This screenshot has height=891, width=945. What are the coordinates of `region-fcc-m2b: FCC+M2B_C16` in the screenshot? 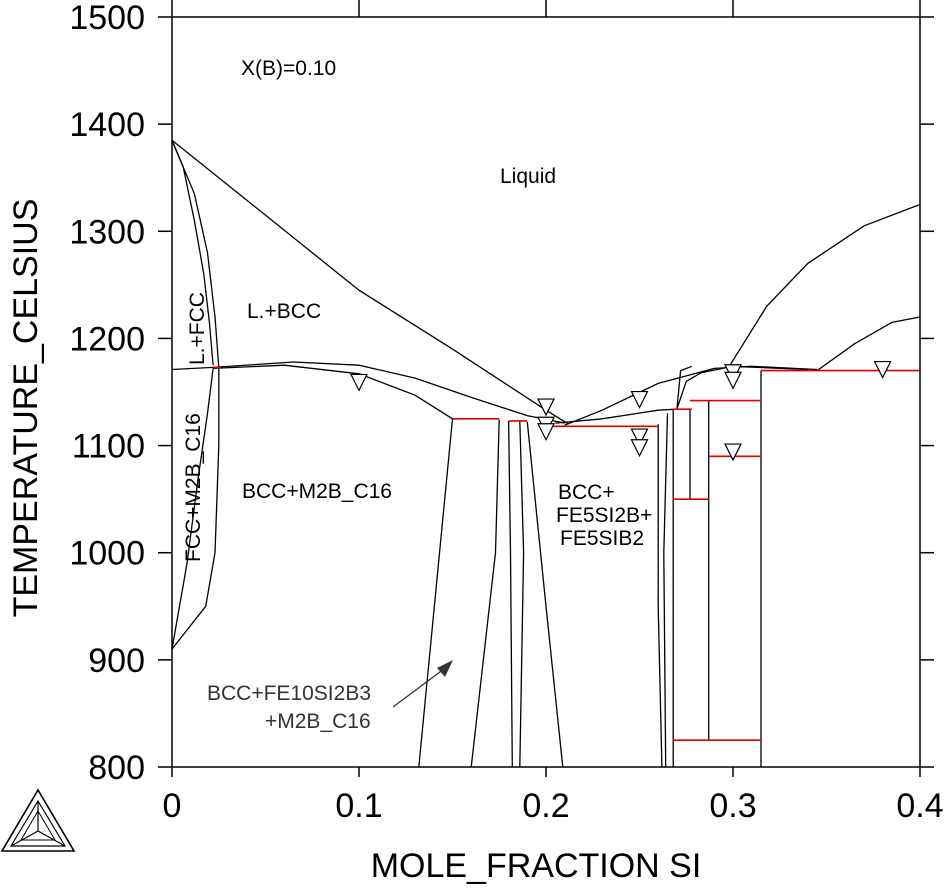 It's located at (193, 487).